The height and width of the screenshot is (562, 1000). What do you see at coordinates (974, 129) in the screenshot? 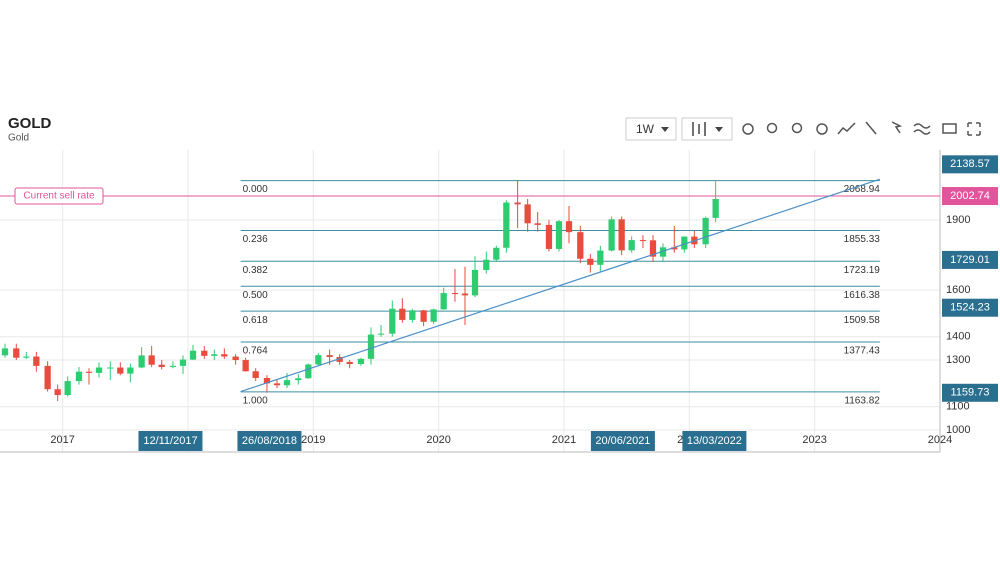
I see `fullscreen-icon` at bounding box center [974, 129].